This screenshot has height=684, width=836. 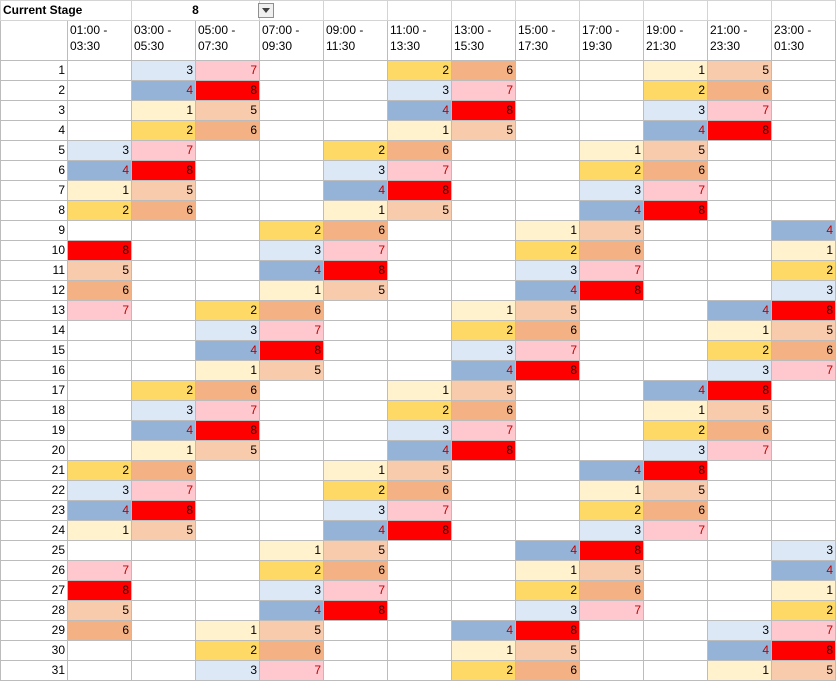 What do you see at coordinates (34, 250) in the screenshot?
I see `row-label: 10` at bounding box center [34, 250].